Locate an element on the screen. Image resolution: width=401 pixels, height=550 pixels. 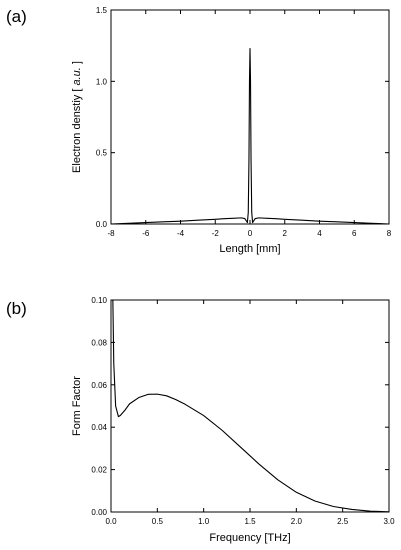
y-tick-label: 1.5 is located at coordinates (102, 10).